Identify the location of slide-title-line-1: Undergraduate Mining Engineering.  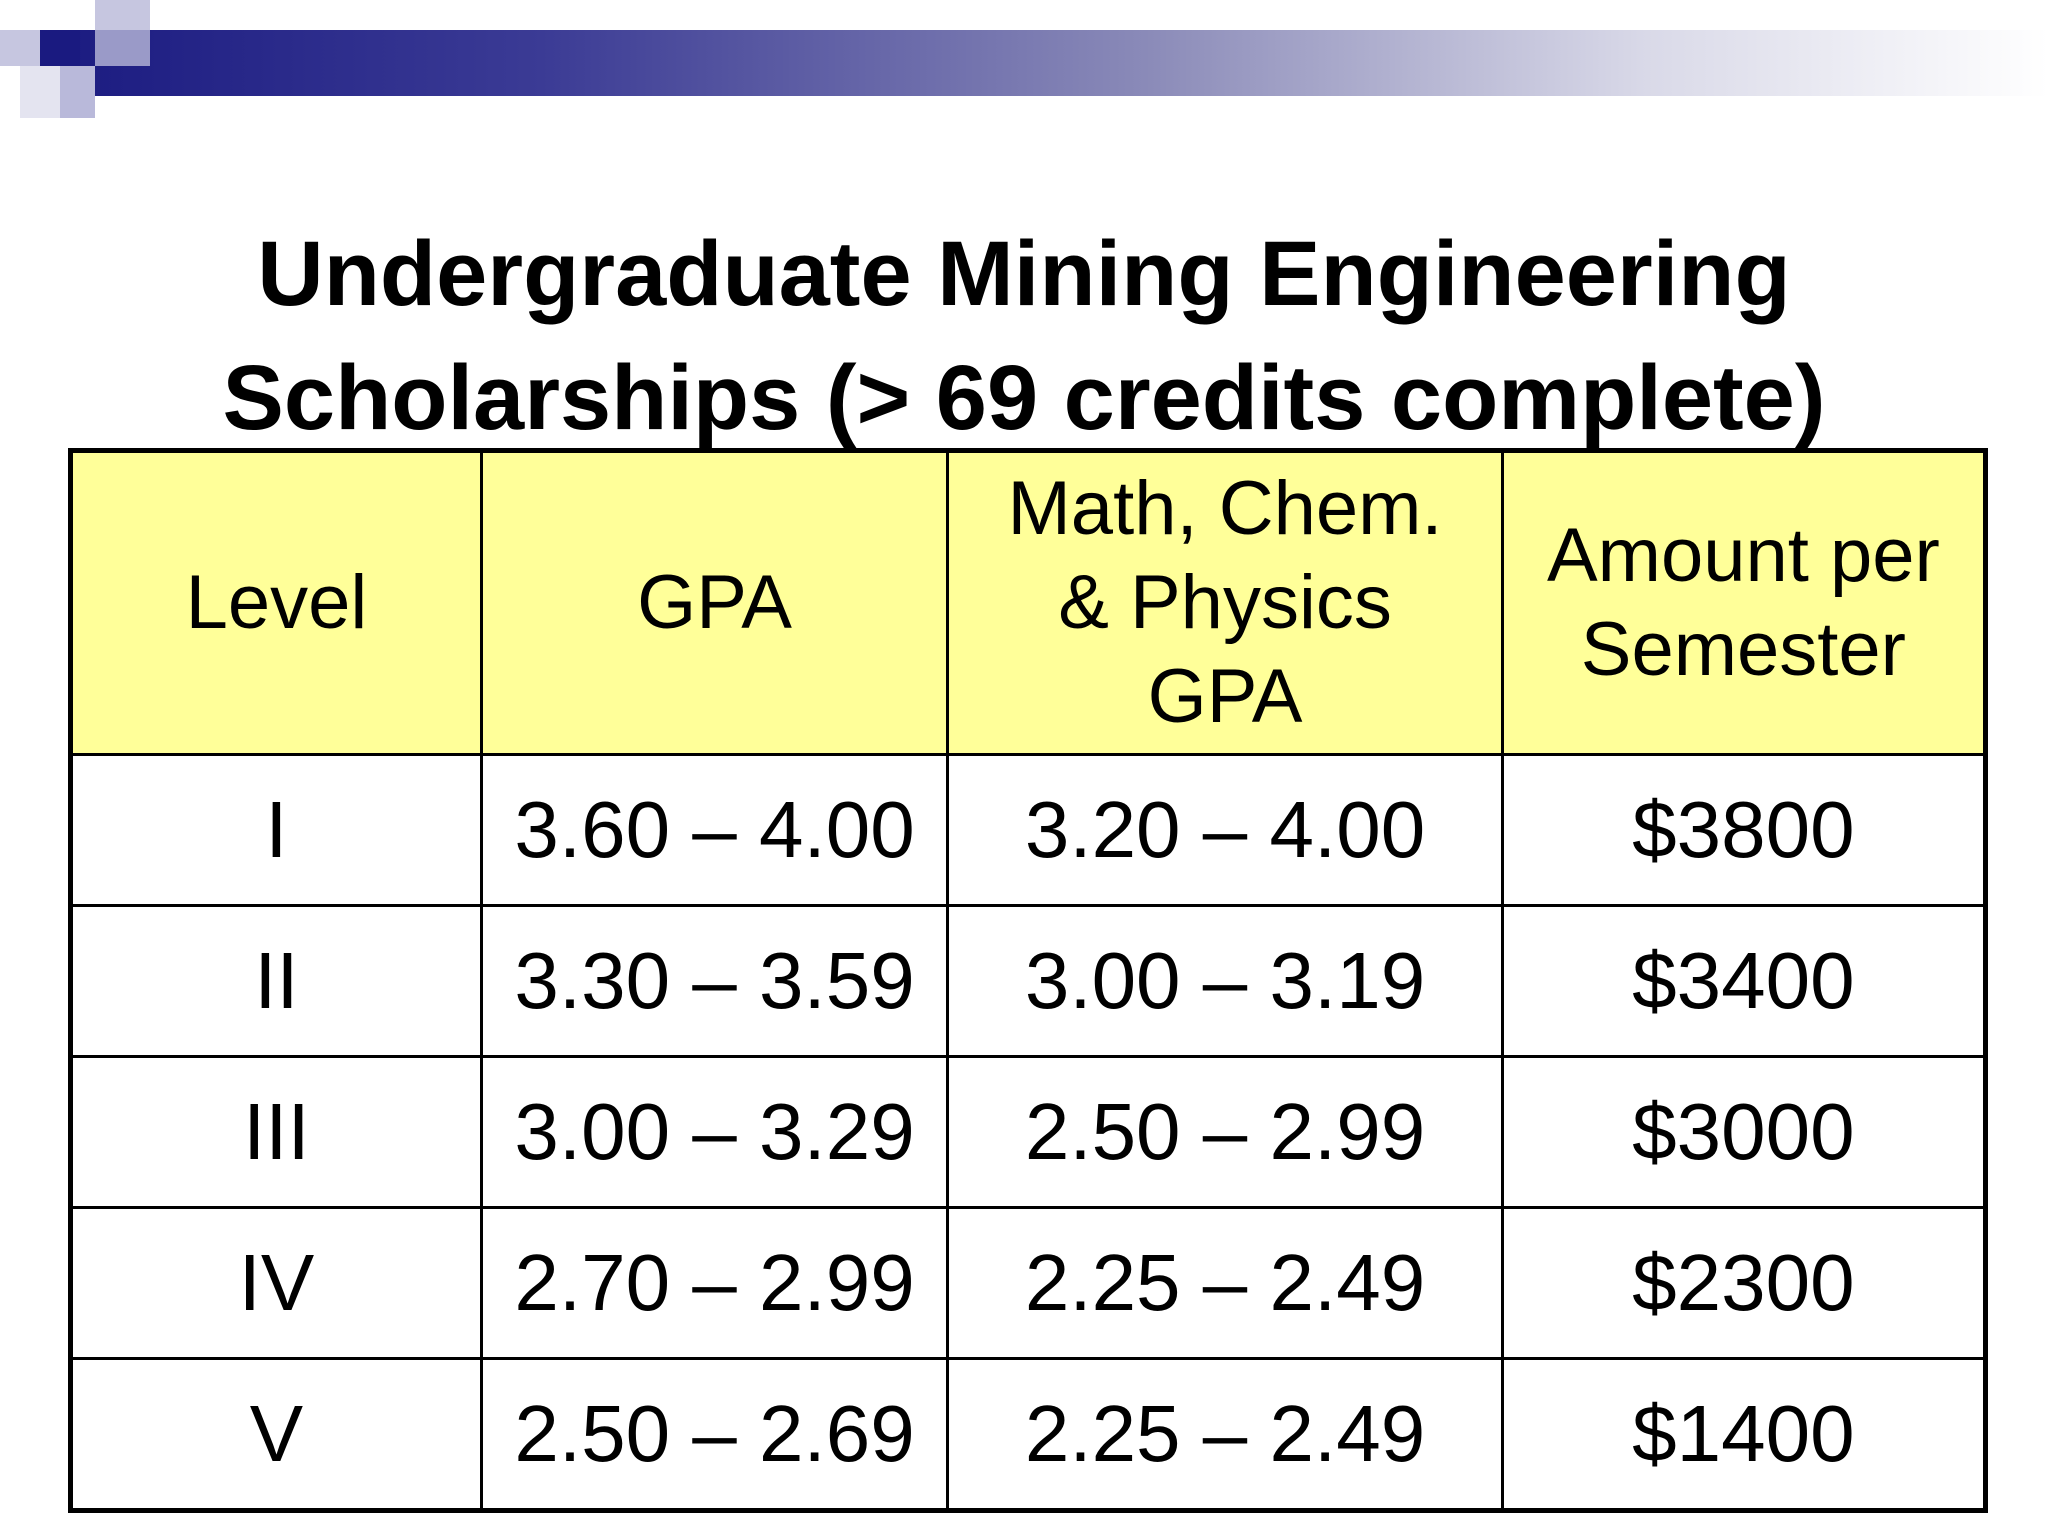
(1024, 273).